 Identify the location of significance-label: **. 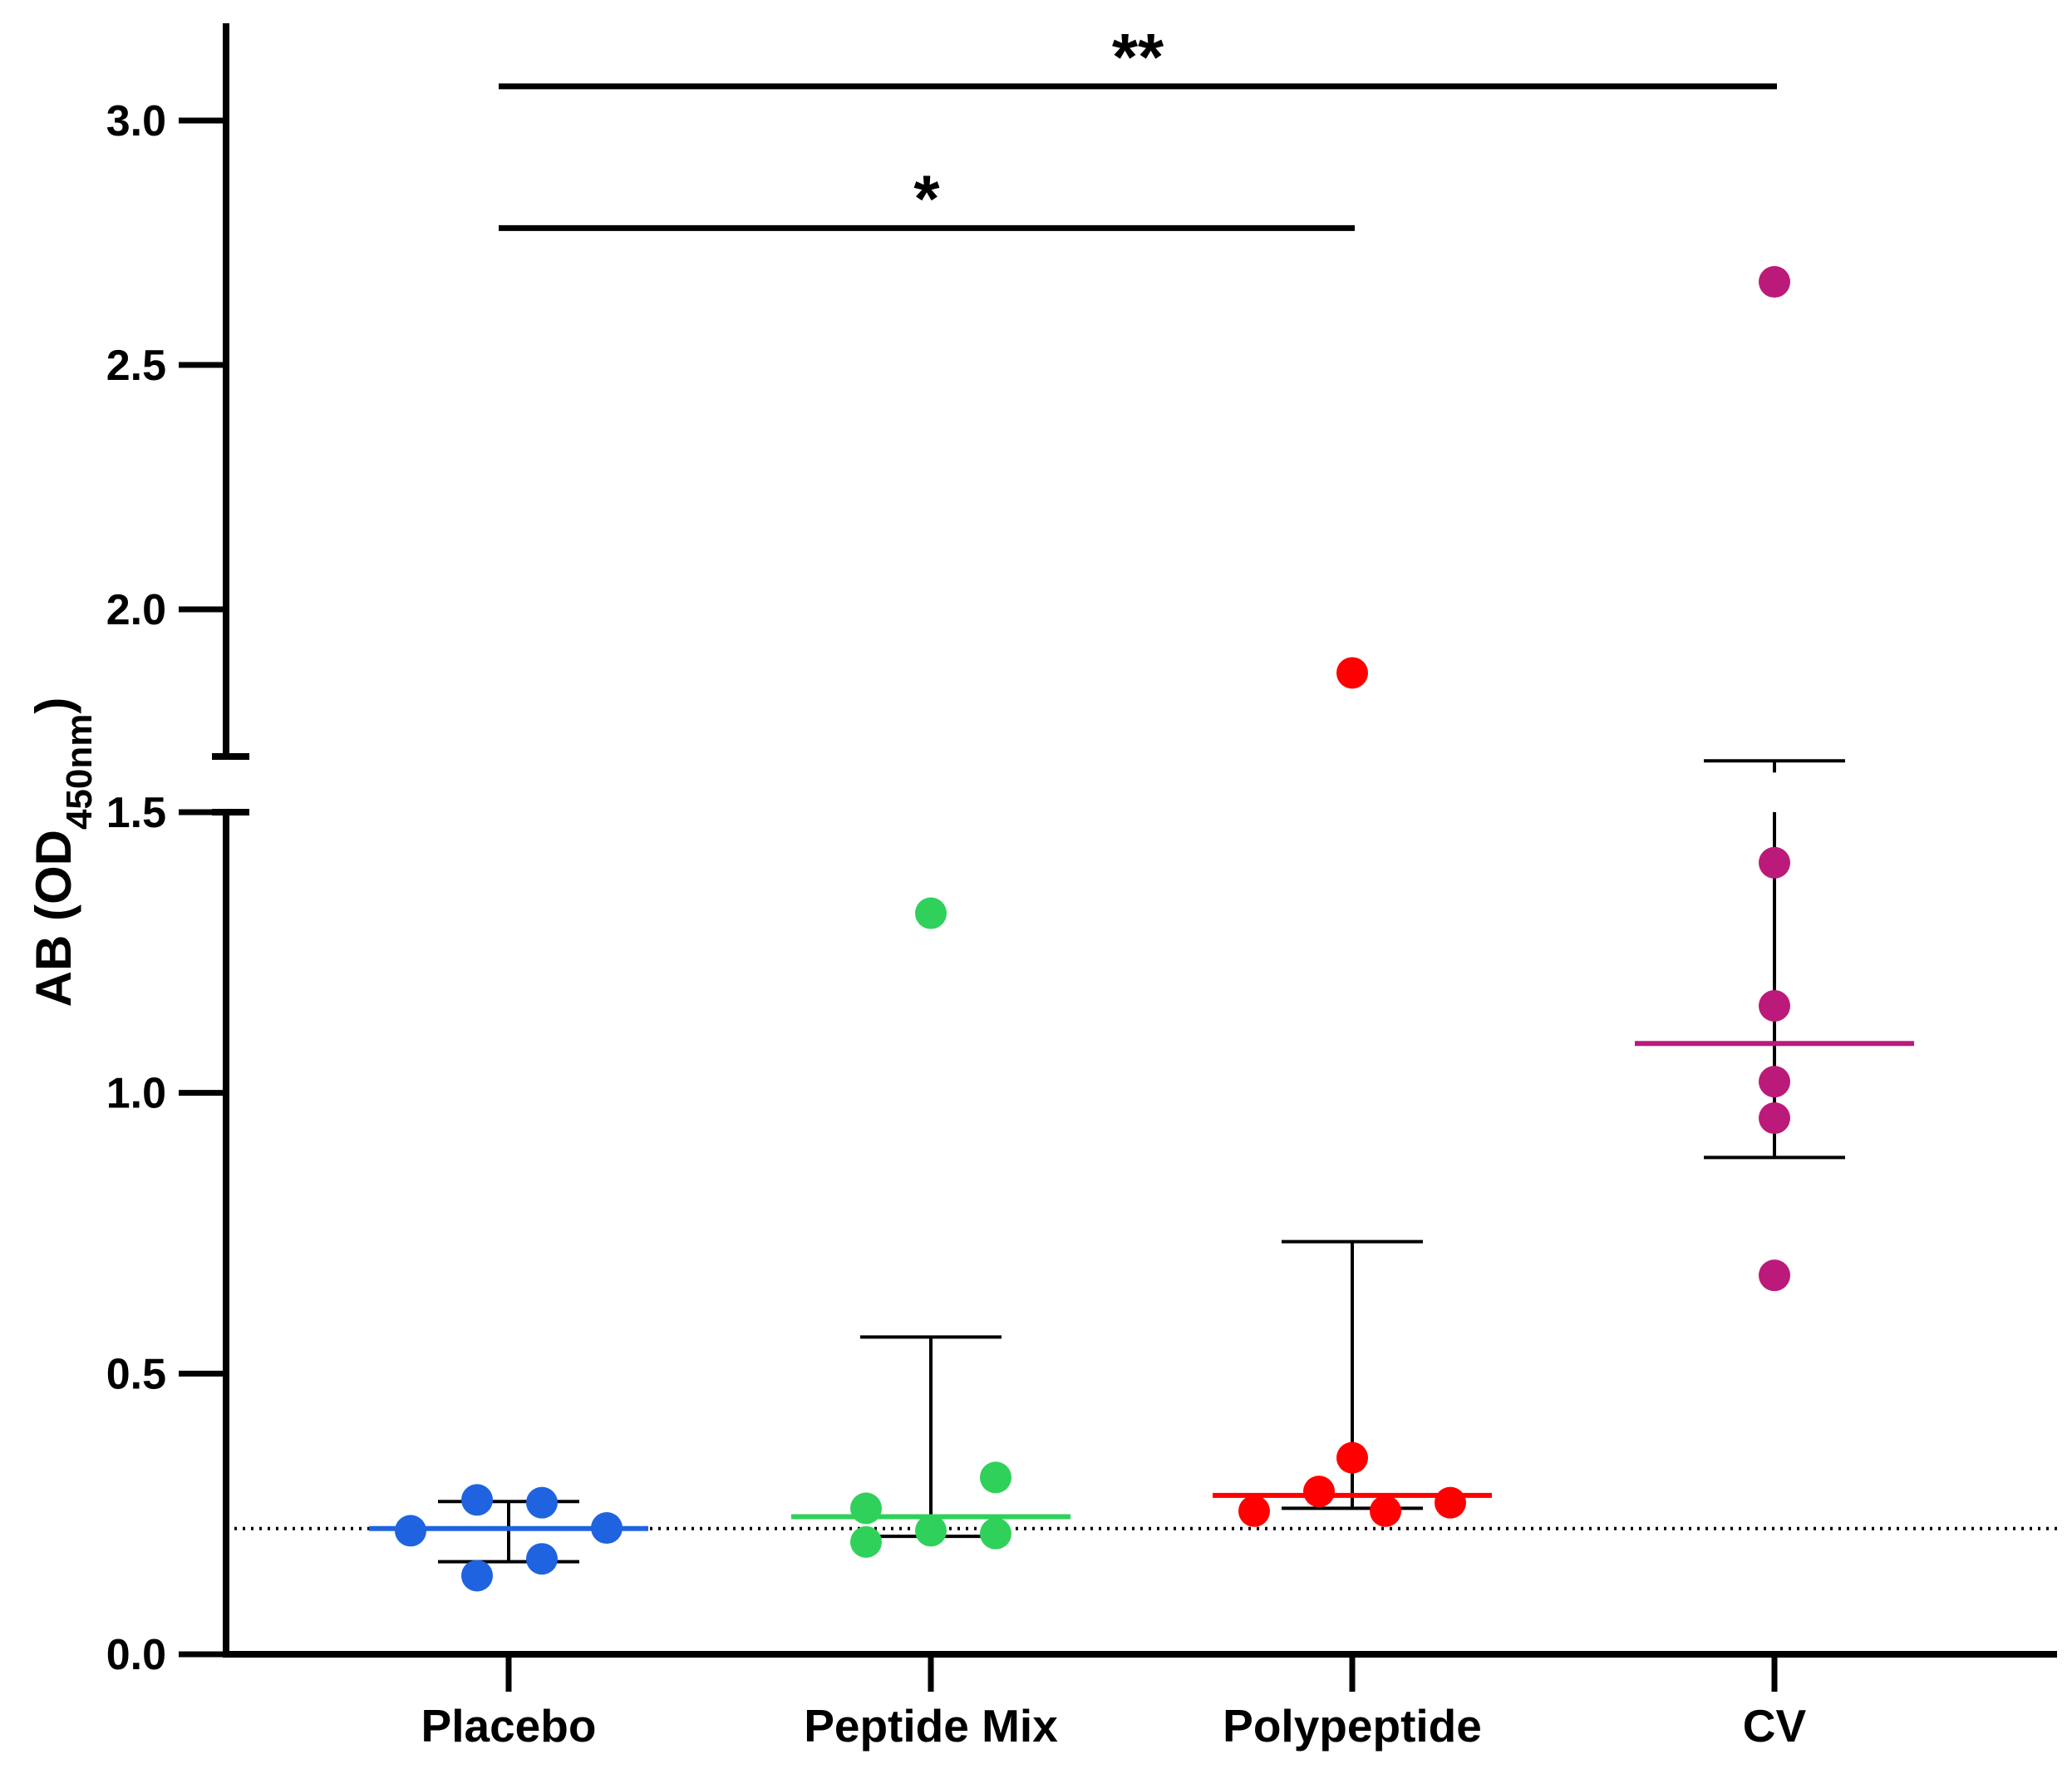
(1138, 57).